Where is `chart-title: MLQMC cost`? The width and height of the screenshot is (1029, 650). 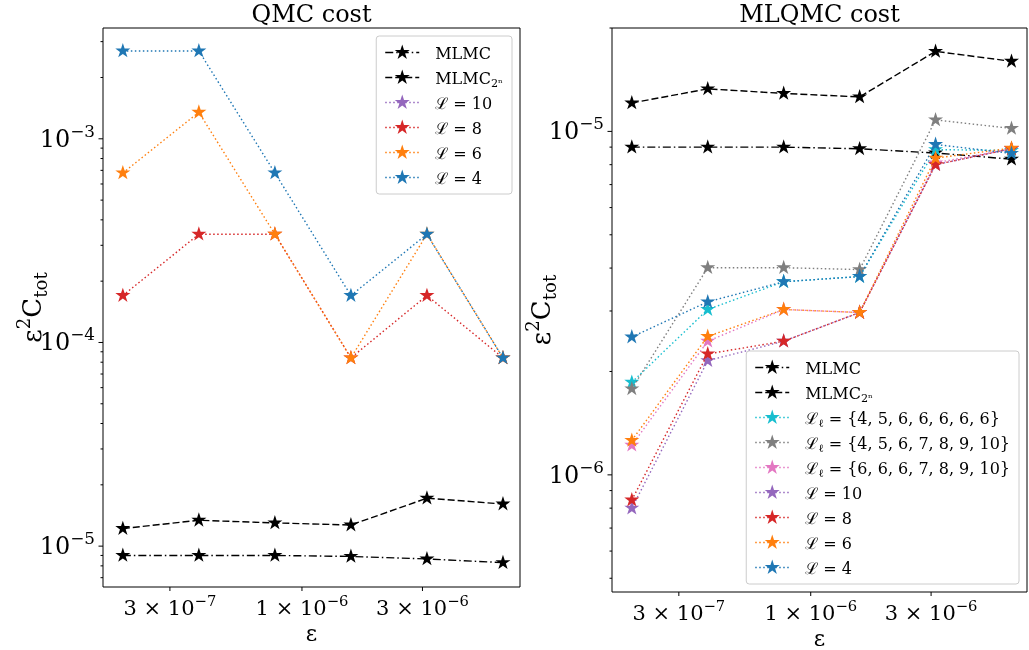 chart-title: MLQMC cost is located at coordinates (820, 14).